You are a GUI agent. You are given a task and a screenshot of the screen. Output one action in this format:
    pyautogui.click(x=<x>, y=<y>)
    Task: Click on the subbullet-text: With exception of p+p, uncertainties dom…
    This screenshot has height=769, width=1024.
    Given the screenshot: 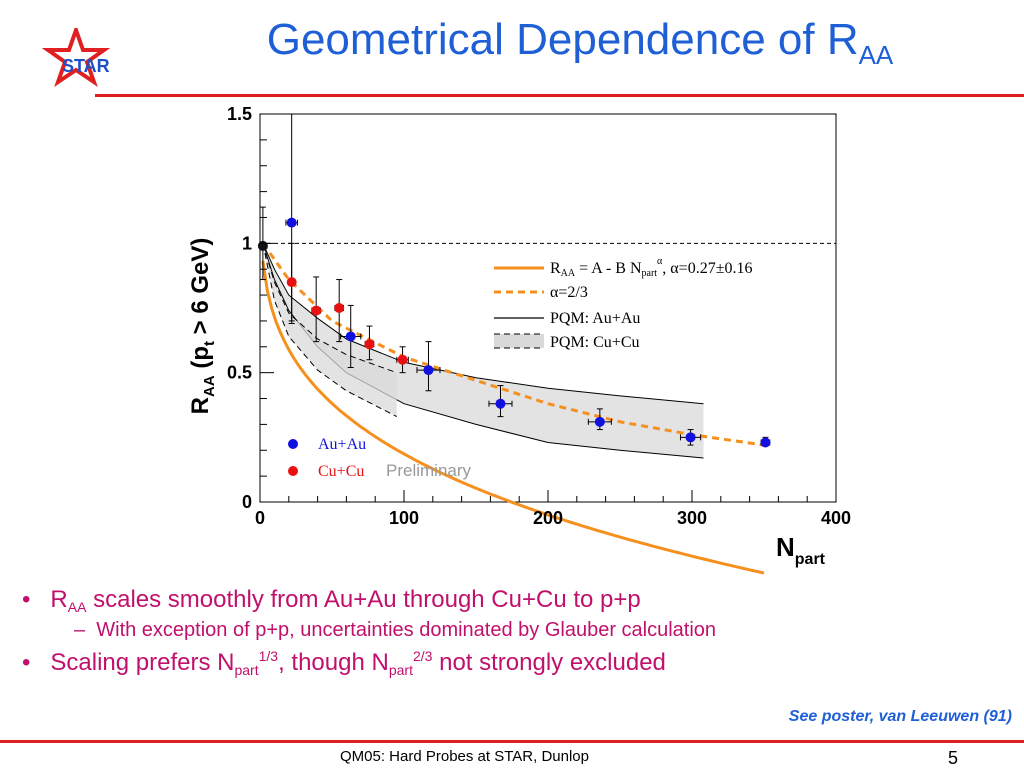 What is the action you would take?
    pyautogui.click(x=406, y=630)
    